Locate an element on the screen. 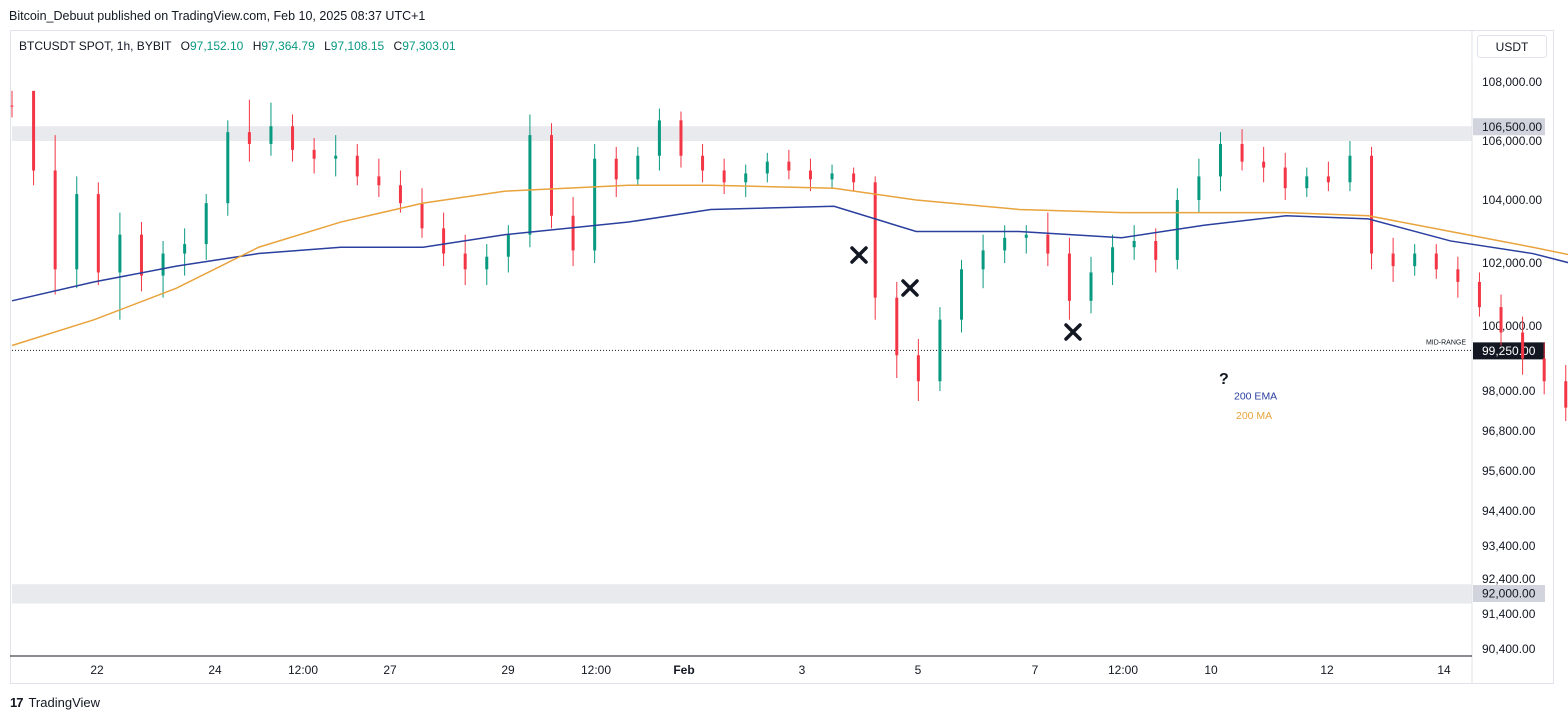  tradingview-logo-icon: 17 is located at coordinates (17, 702).